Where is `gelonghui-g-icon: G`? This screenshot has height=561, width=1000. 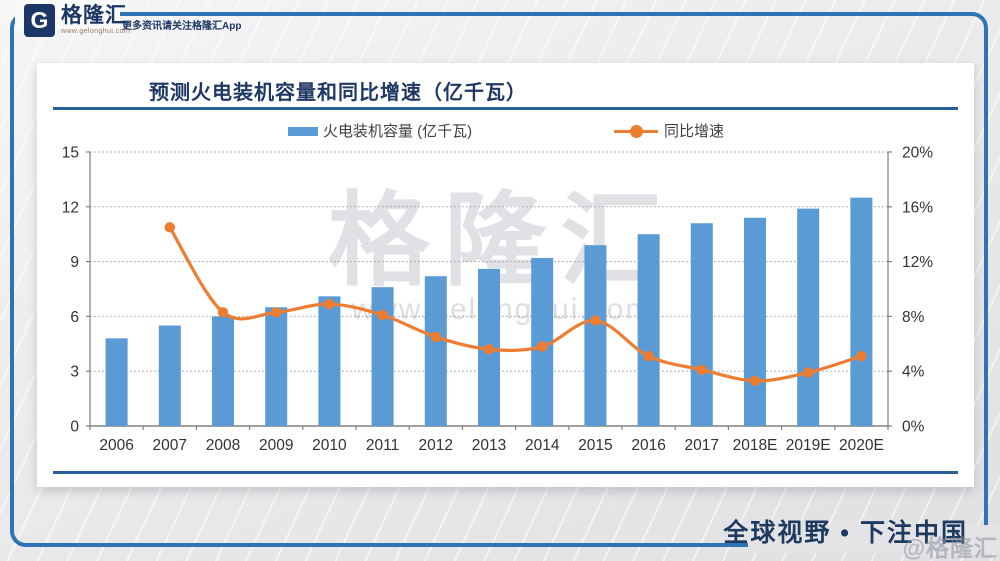
gelonghui-g-icon: G is located at coordinates (39, 20).